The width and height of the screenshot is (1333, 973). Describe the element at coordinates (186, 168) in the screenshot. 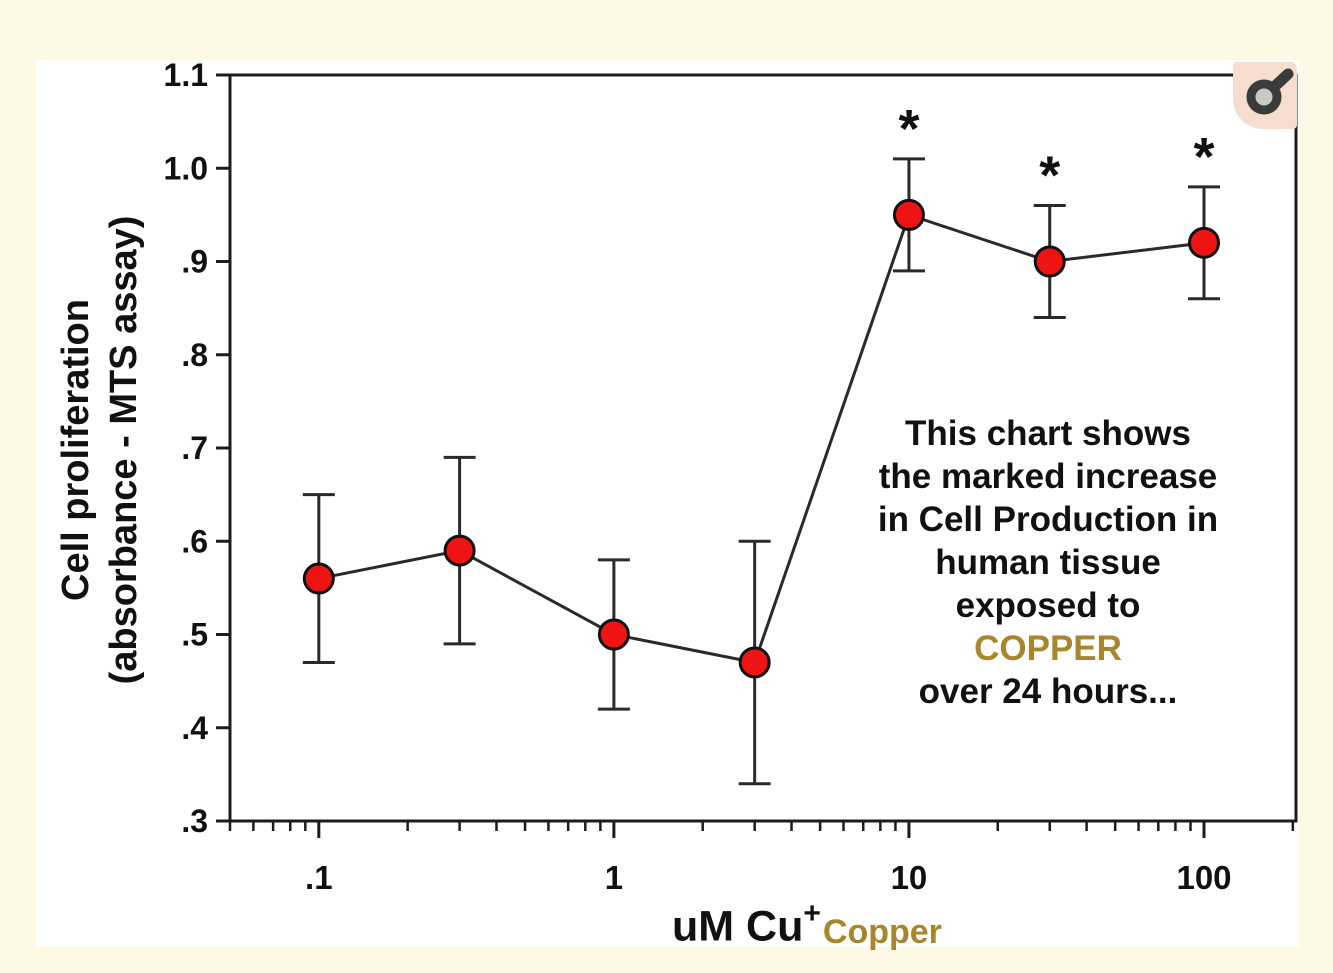

I see `y-tick-label: 1.0` at that location.